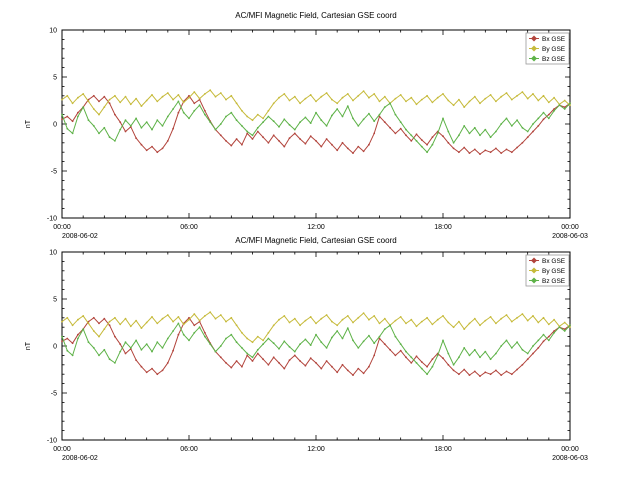 Image resolution: width=640 pixels, height=485 pixels. Describe the element at coordinates (55, 78) in the screenshot. I see `y-tick-label: 5` at that location.